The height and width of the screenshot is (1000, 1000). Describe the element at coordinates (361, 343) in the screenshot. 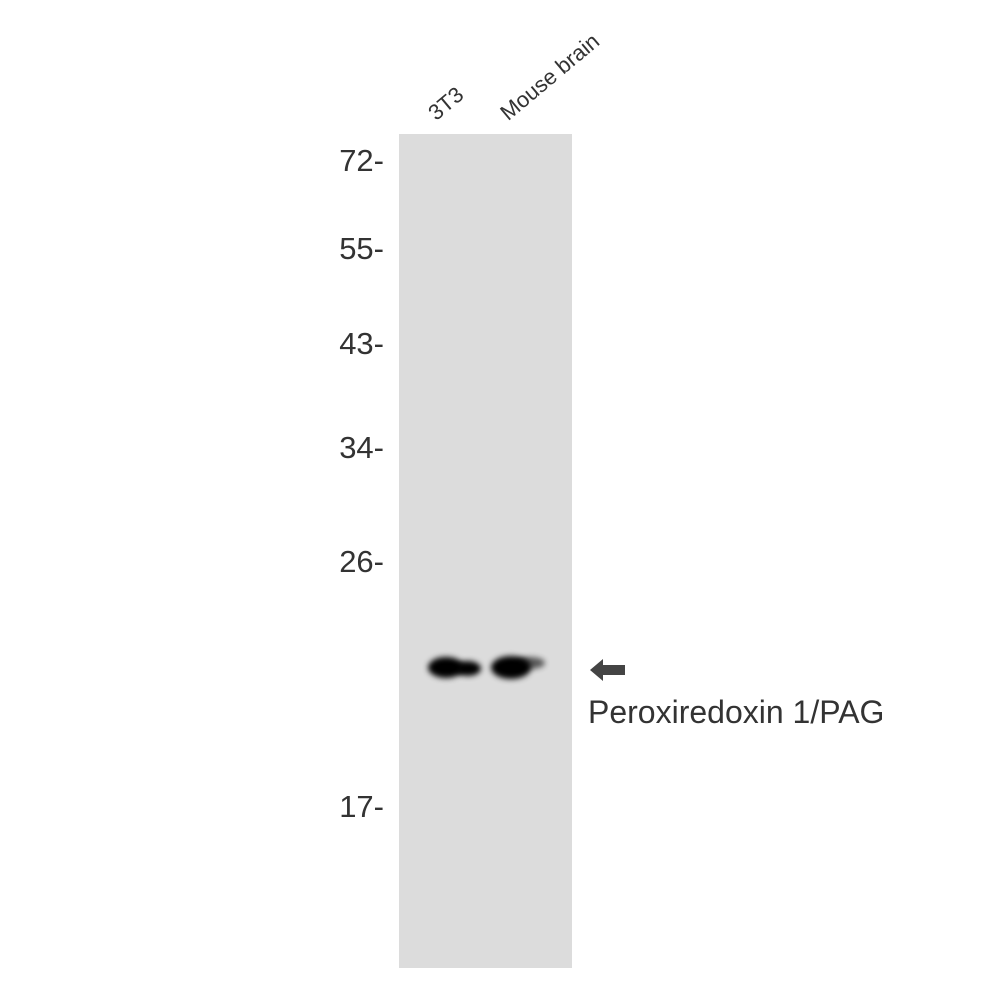

I see `marker-43: 43-` at that location.